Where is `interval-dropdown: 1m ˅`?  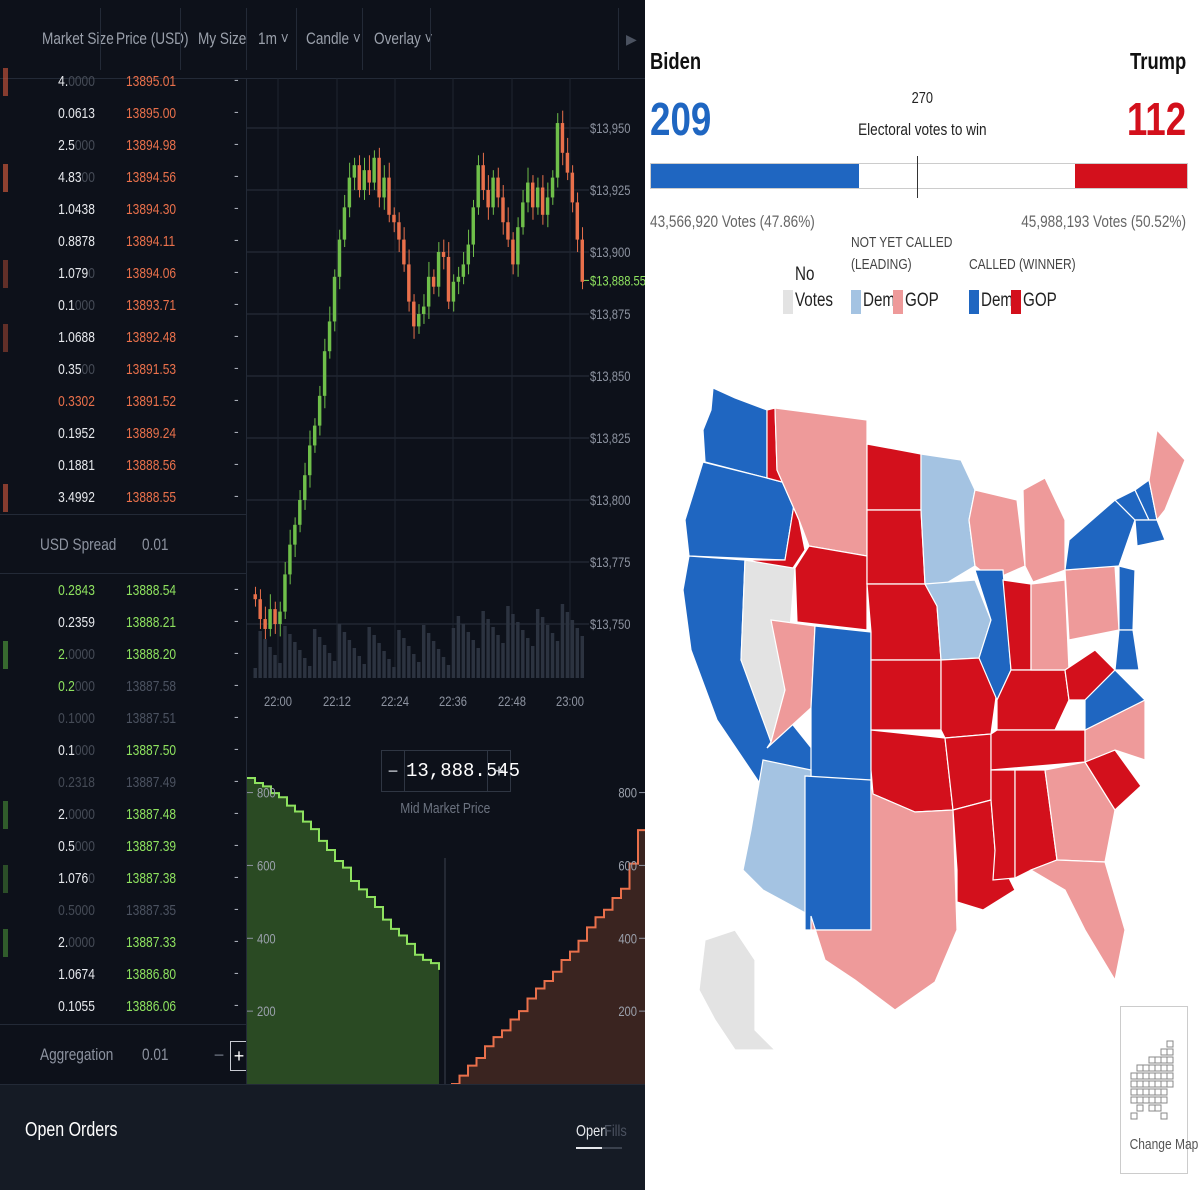
interval-dropdown: 1m ˅ is located at coordinates (273, 38).